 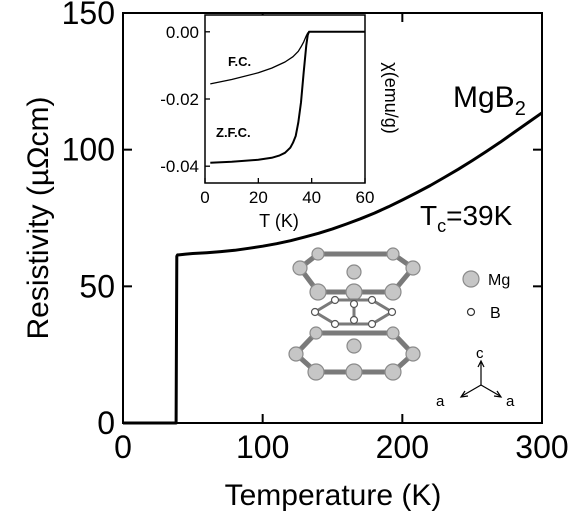 What do you see at coordinates (440, 401) in the screenshot?
I see `axis-a-left-label: a` at bounding box center [440, 401].